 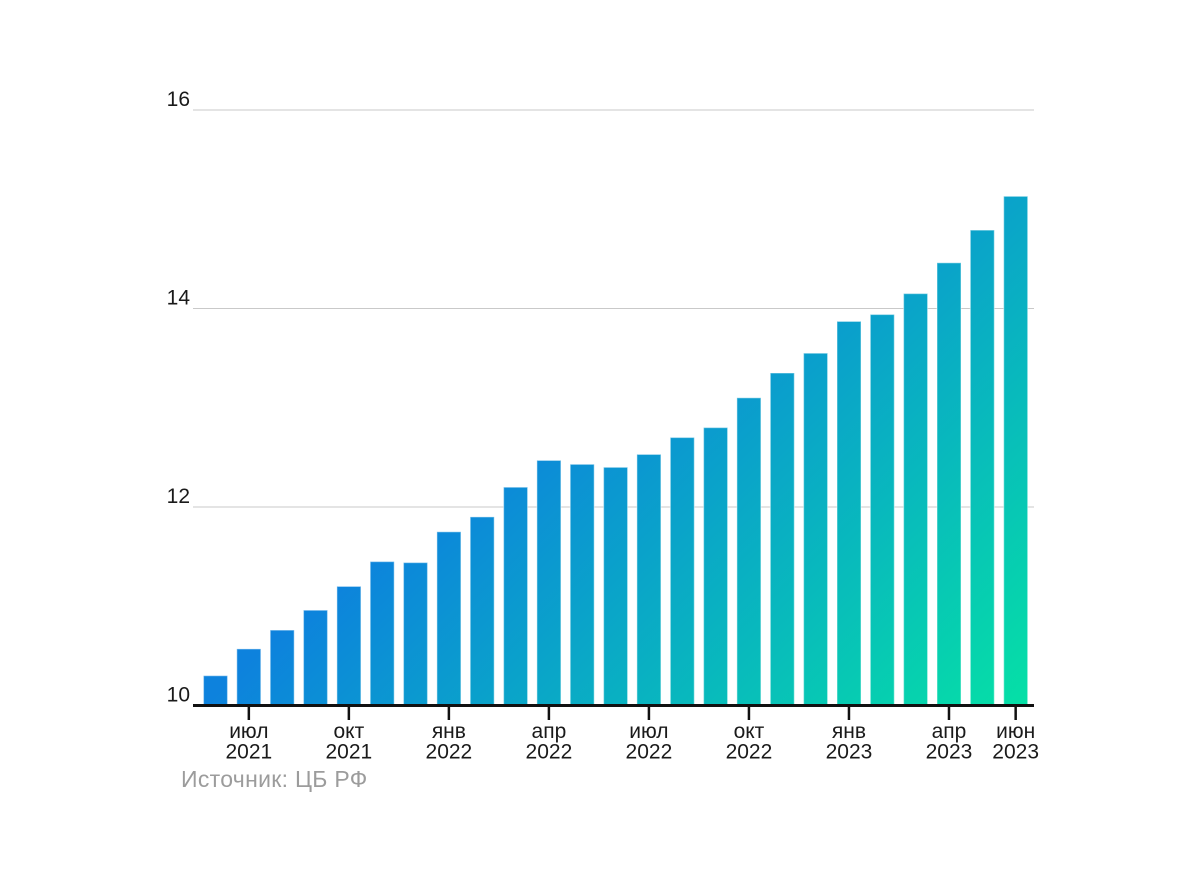 I want to click on bar-апр-2022, so click(x=549, y=583).